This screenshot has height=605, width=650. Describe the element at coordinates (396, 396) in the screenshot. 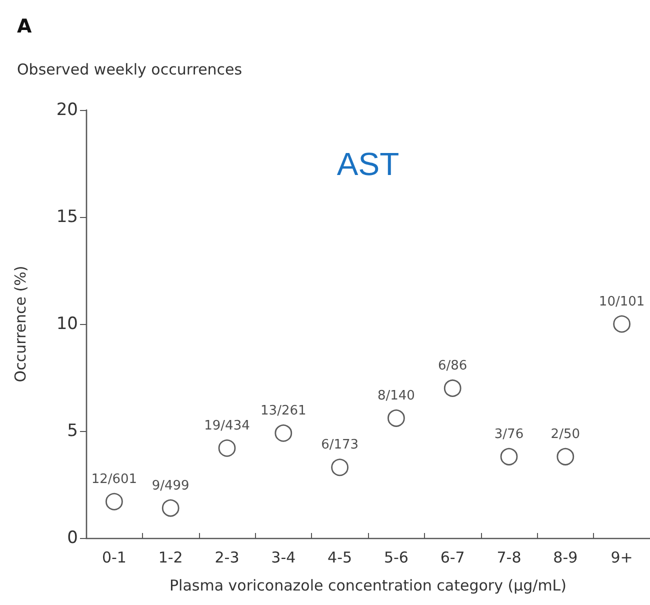

I see `data-label: 8/140` at that location.